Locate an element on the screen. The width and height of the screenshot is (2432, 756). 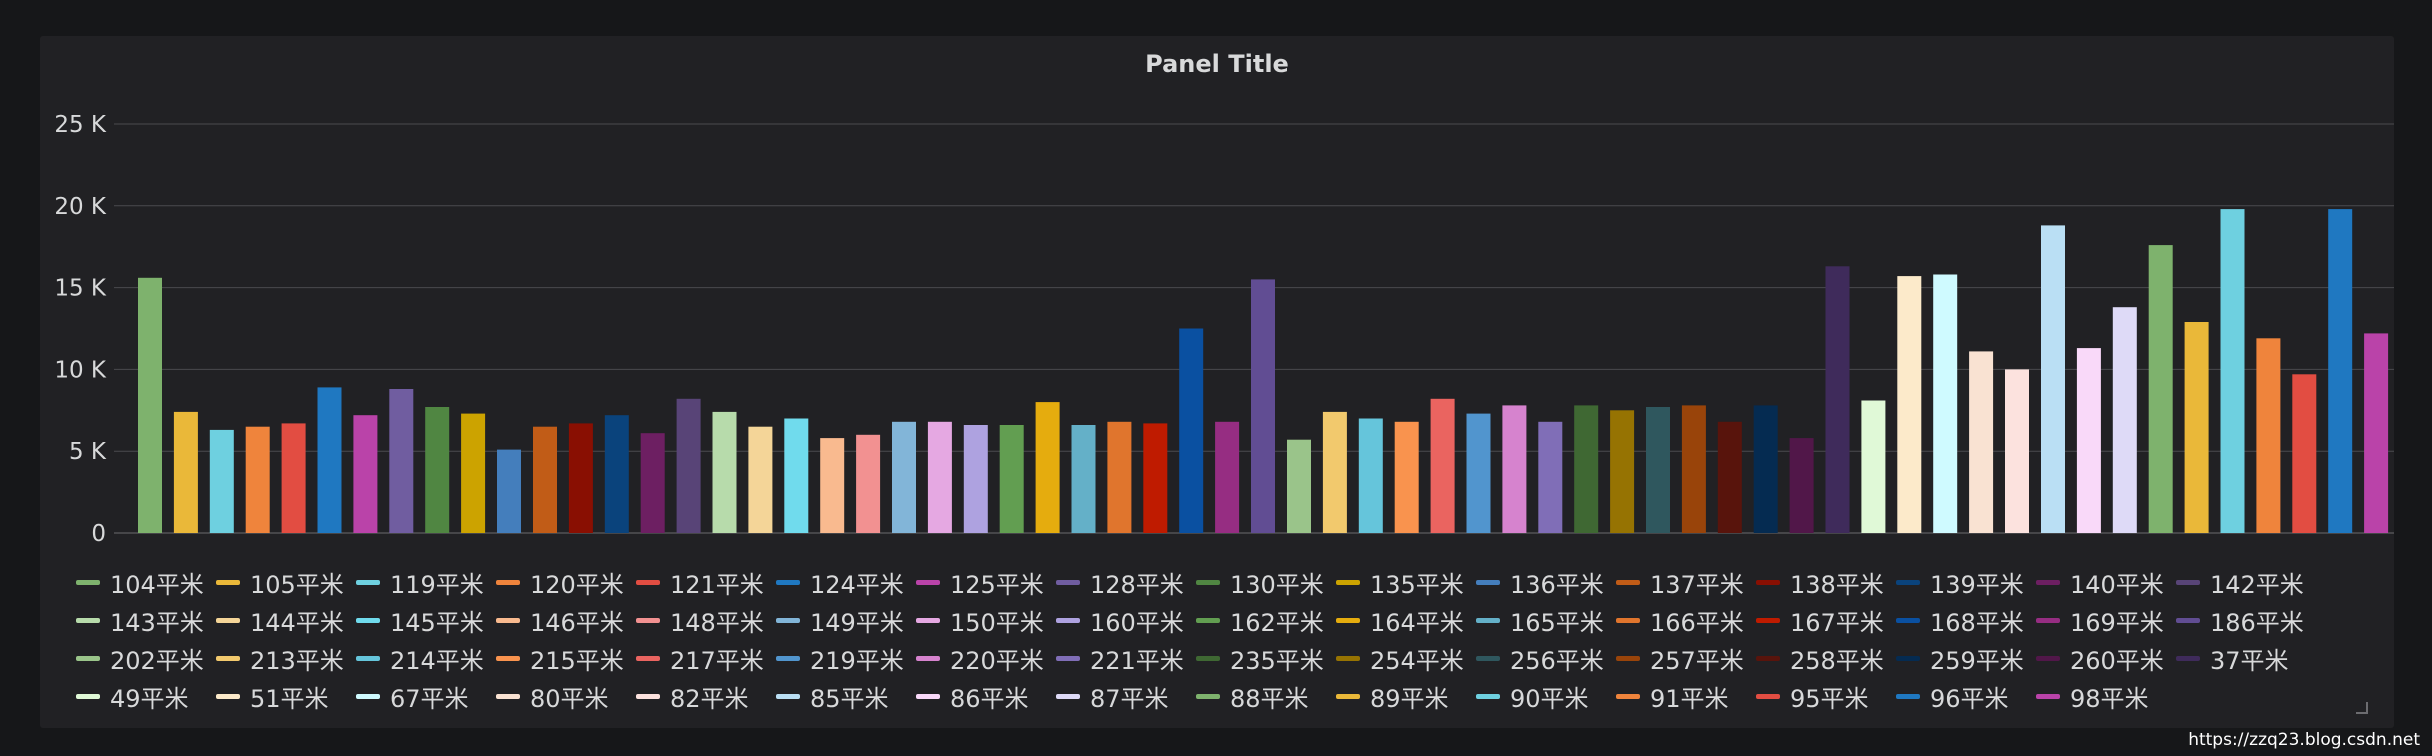
bar-124平米 is located at coordinates (329, 460).